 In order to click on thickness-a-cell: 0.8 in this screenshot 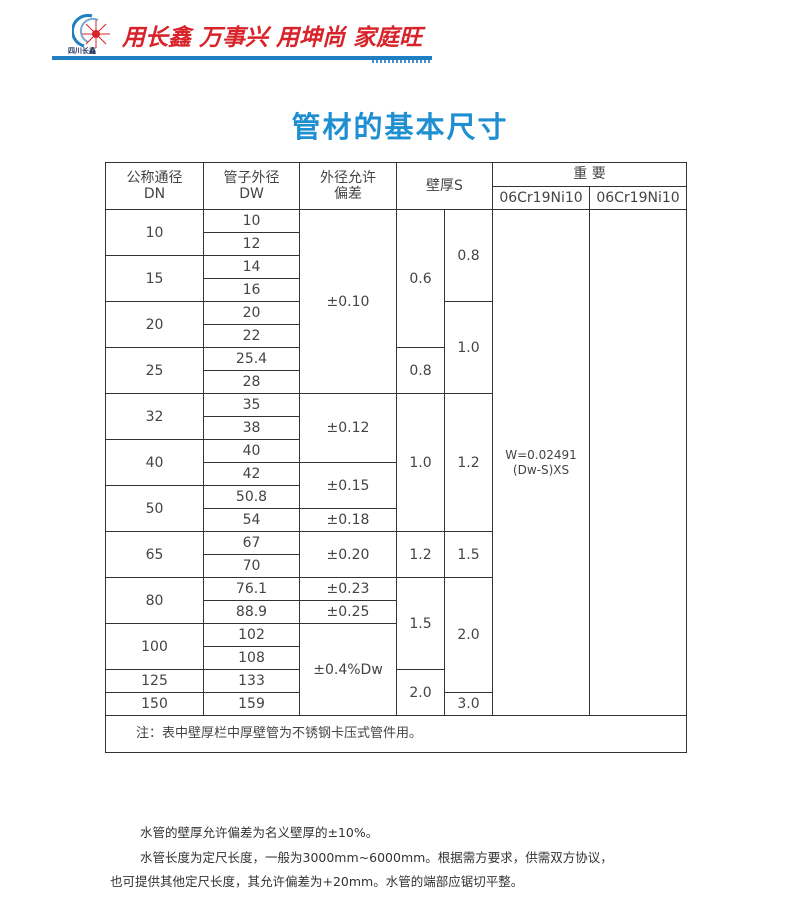, I will do `click(420, 370)`.